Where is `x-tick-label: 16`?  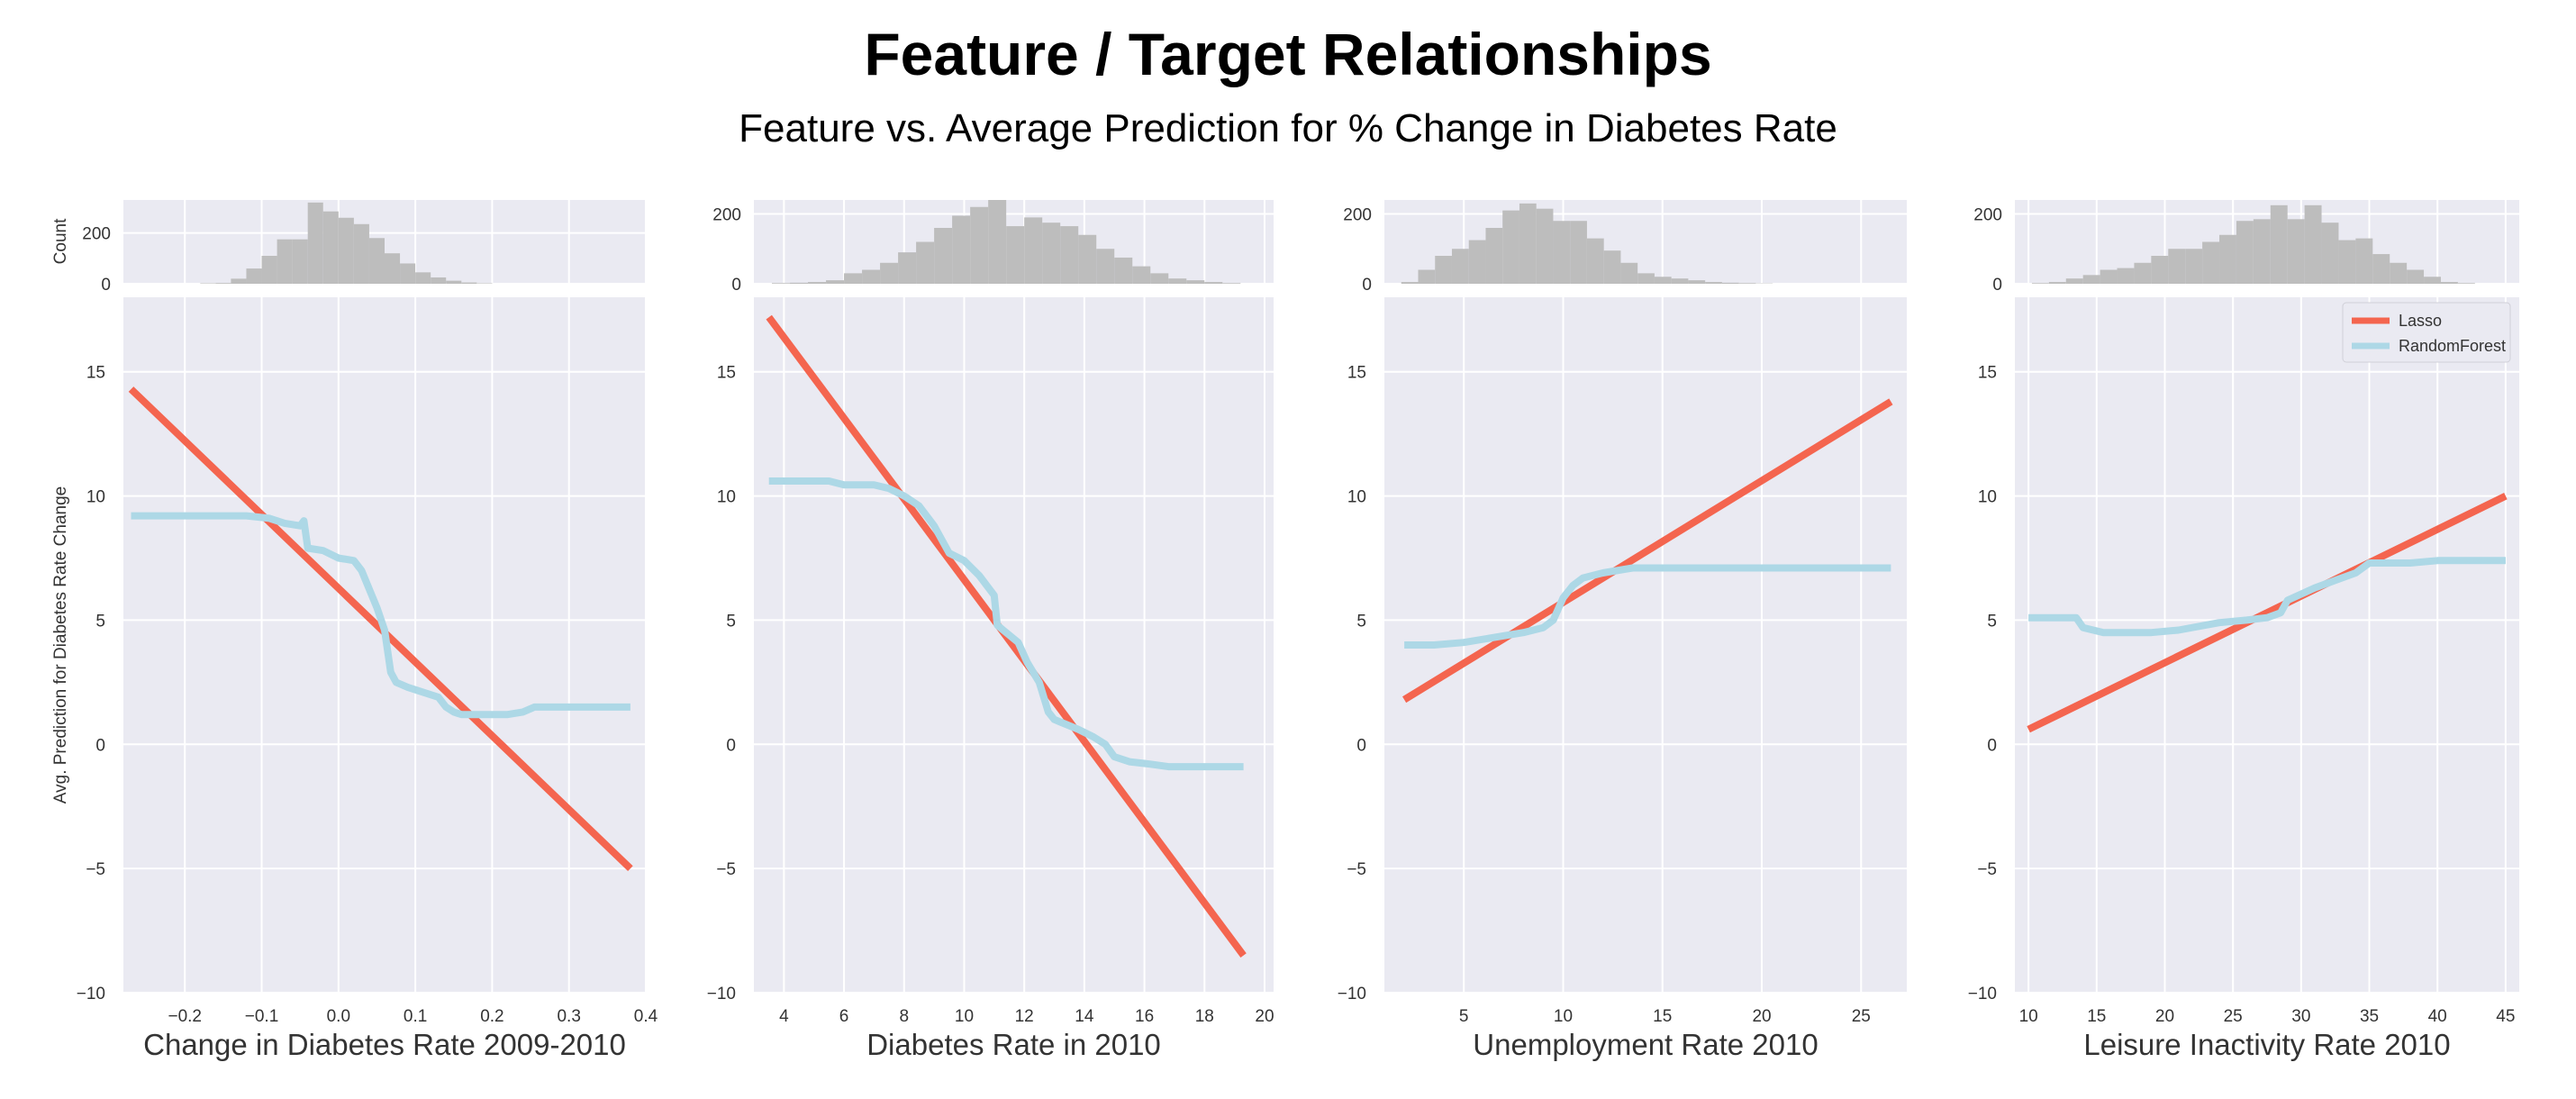 x-tick-label: 16 is located at coordinates (1144, 1016).